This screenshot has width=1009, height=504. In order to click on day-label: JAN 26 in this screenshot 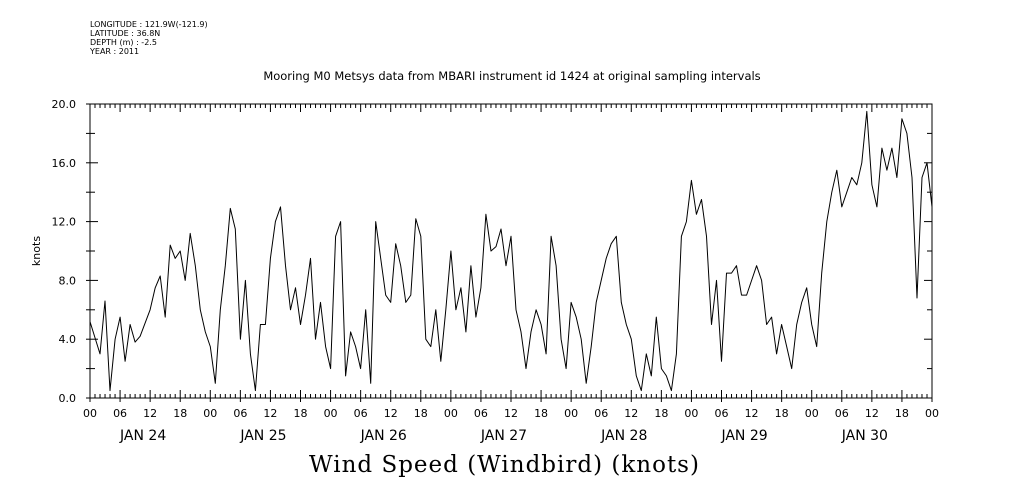, I will do `click(383, 436)`.